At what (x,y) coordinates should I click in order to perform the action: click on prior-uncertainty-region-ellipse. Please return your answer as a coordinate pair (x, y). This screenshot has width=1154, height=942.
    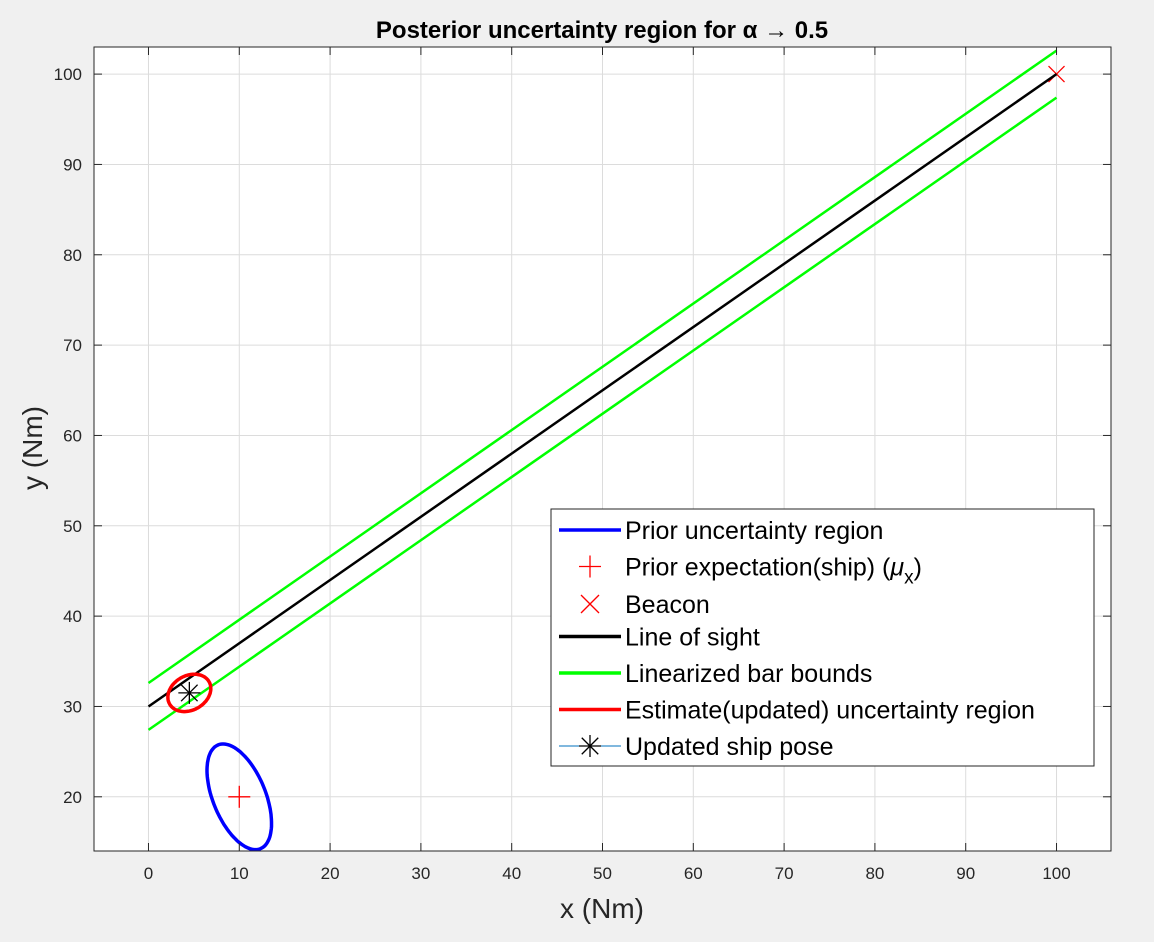
    Looking at the image, I should click on (239, 797).